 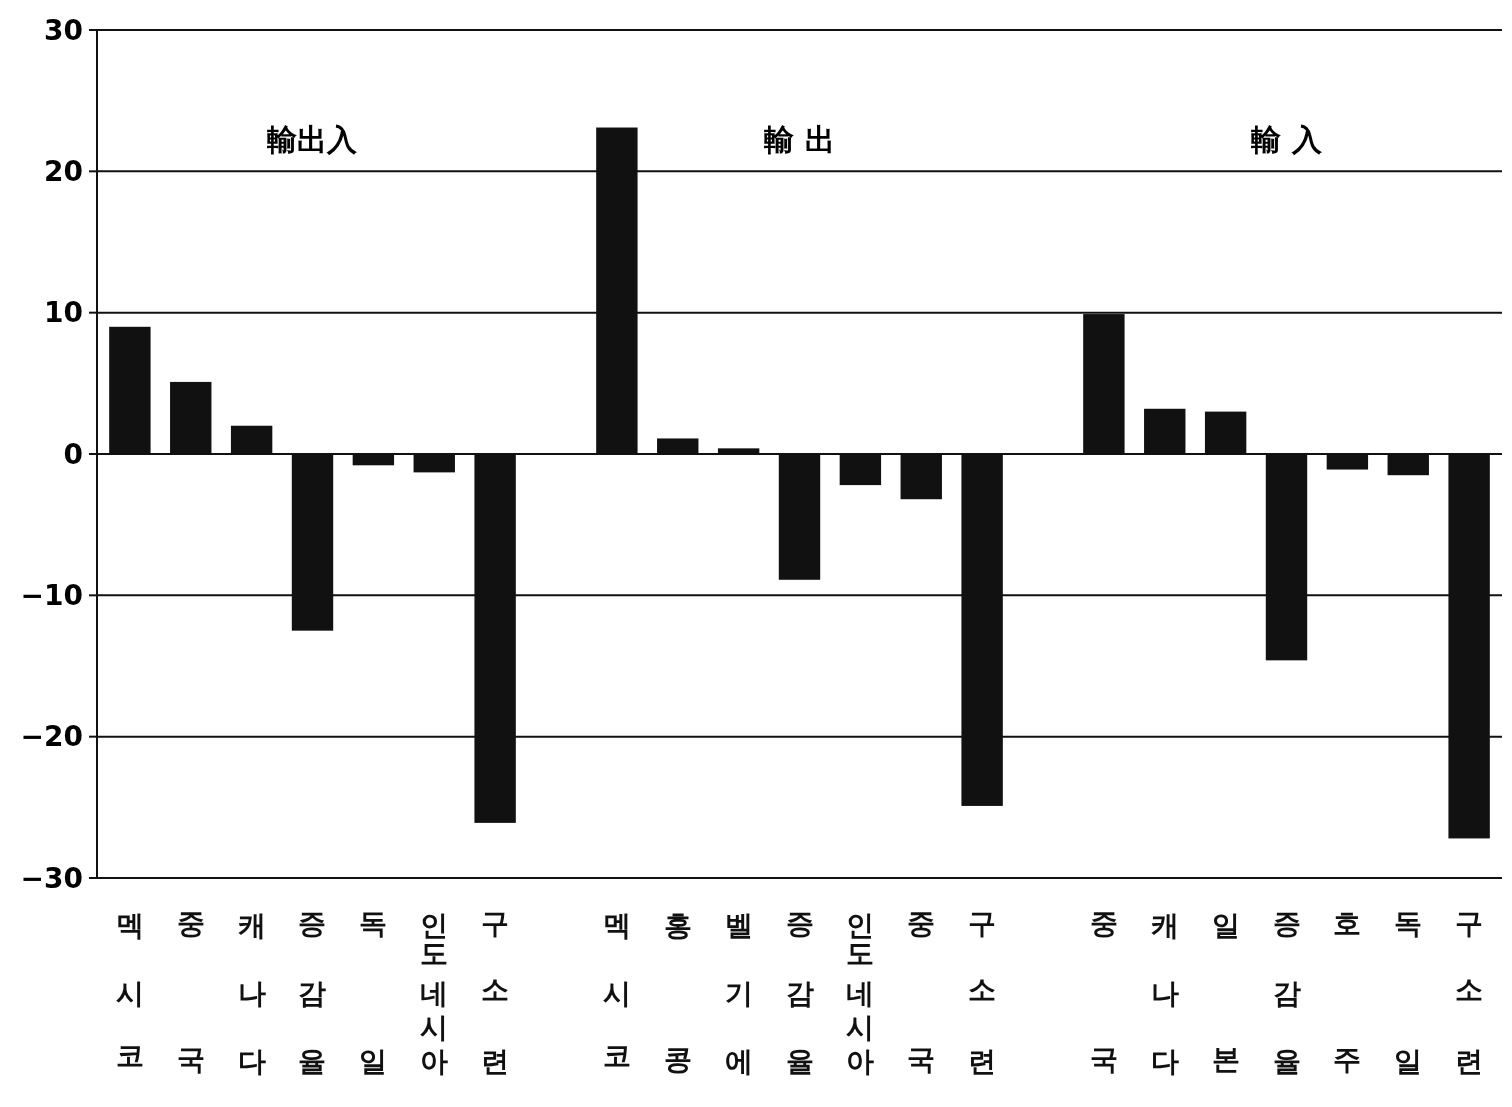 I want to click on annotation: 輸出入, so click(x=312, y=140).